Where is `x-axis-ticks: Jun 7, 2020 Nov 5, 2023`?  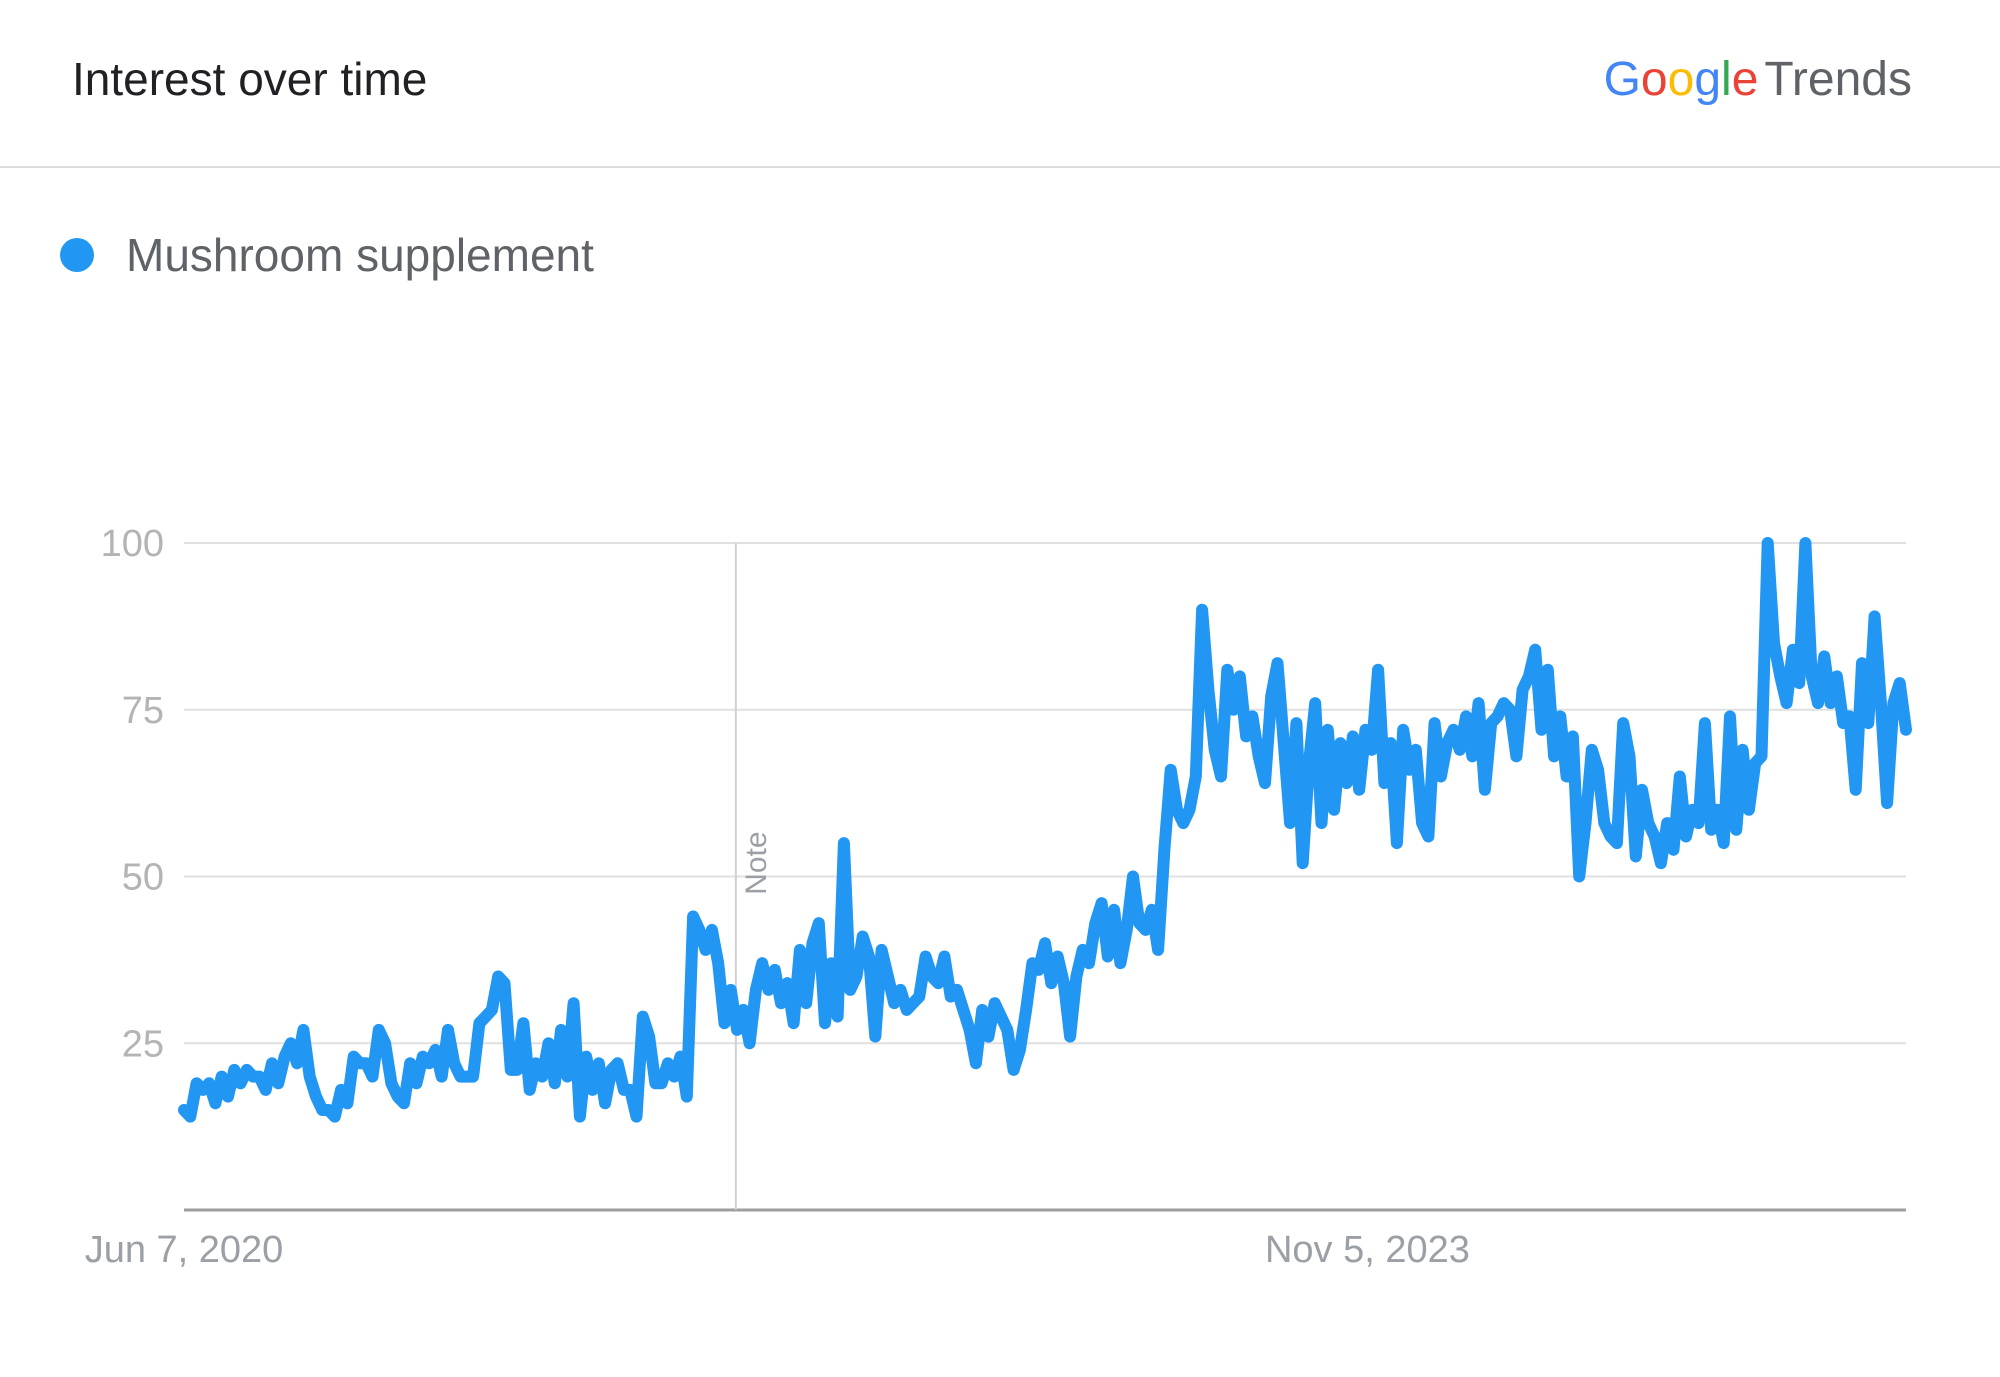 x-axis-ticks: Jun 7, 2020 Nov 5, 2023 is located at coordinates (777, 1250).